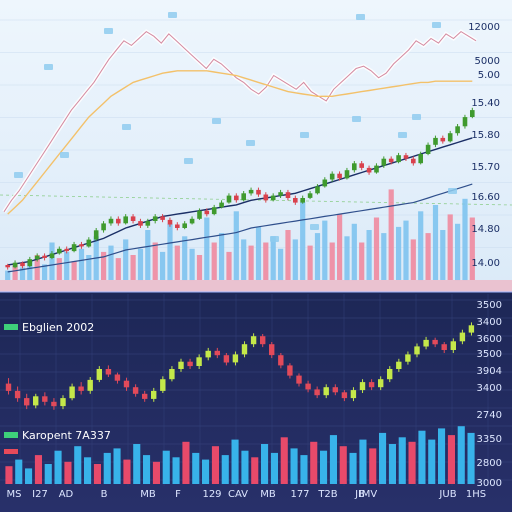 The height and width of the screenshot is (512, 512). What do you see at coordinates (268, 494) in the screenshot?
I see `lower-x-tick-label: MB` at bounding box center [268, 494].